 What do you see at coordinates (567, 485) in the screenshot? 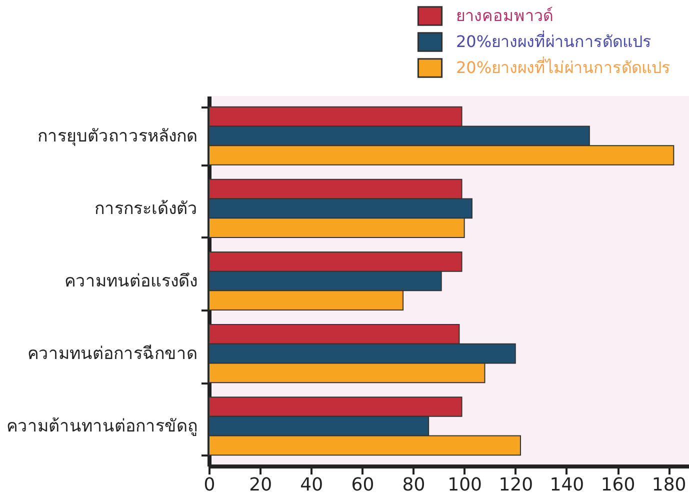
I see `x-tick-label: 140` at bounding box center [567, 485].